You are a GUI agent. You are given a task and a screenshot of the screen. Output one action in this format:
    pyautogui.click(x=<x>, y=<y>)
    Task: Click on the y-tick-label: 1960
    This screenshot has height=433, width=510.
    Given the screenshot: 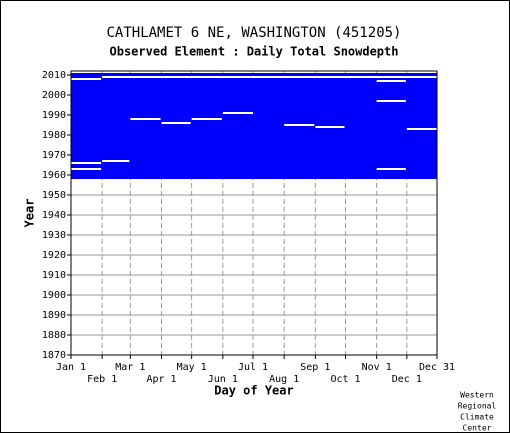 What is the action you would take?
    pyautogui.click(x=54, y=175)
    